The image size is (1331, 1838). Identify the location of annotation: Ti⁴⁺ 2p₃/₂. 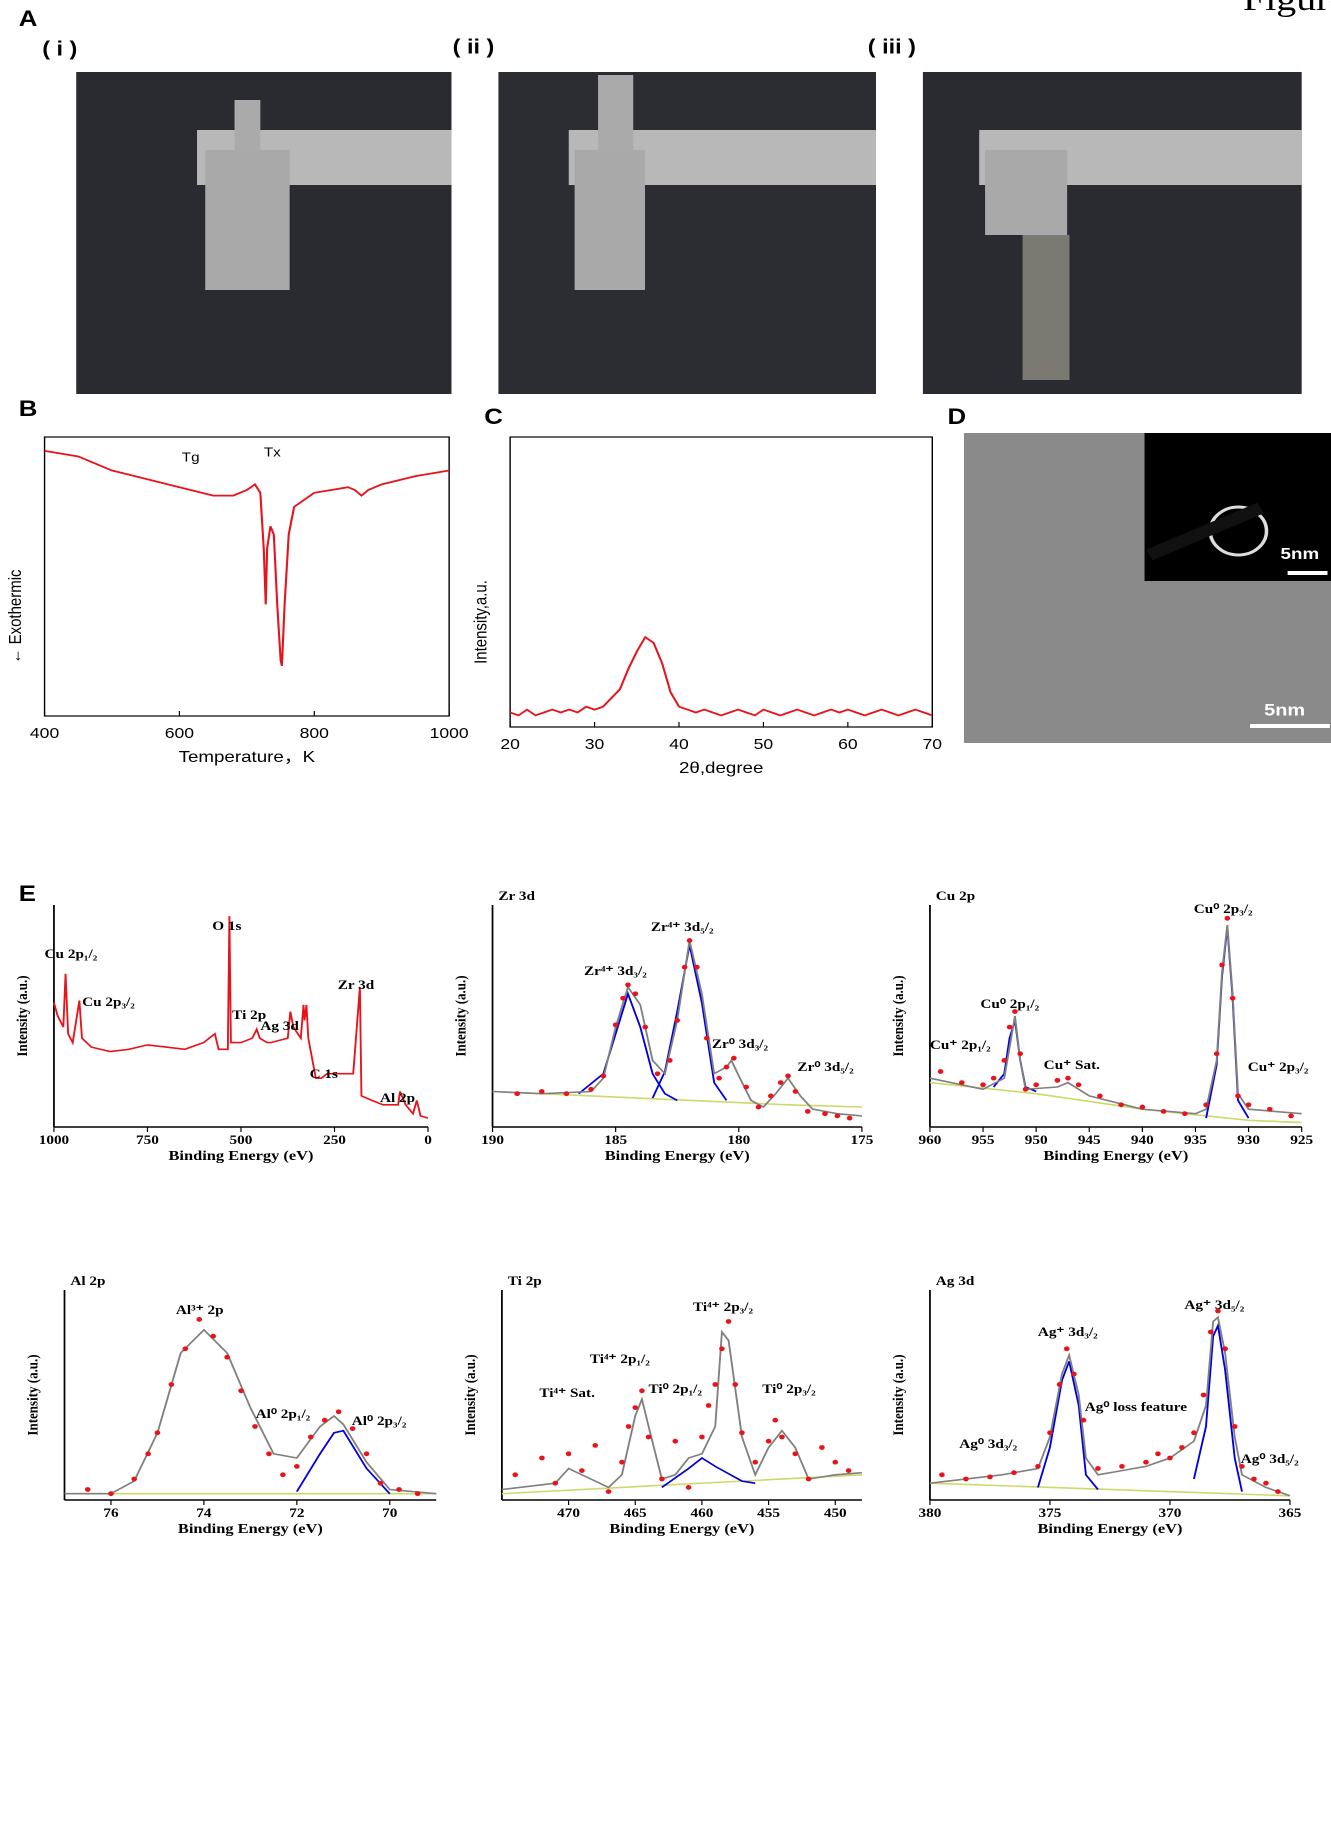
(723, 1307).